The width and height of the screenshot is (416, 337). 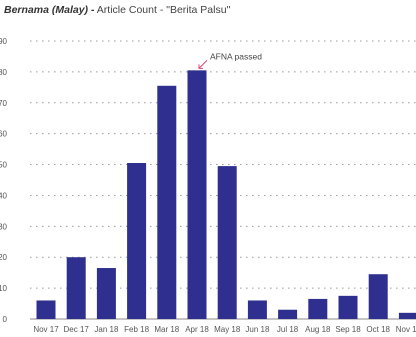 What do you see at coordinates (77, 329) in the screenshot?
I see `x-tick-label: Dec 17` at bounding box center [77, 329].